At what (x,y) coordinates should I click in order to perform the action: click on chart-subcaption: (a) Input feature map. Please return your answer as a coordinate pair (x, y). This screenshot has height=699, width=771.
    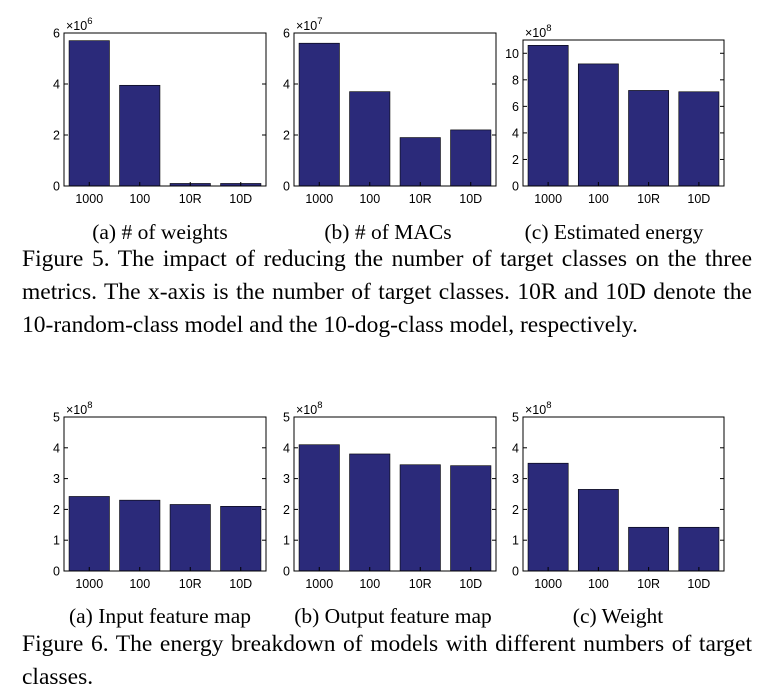
    Looking at the image, I should click on (160, 616).